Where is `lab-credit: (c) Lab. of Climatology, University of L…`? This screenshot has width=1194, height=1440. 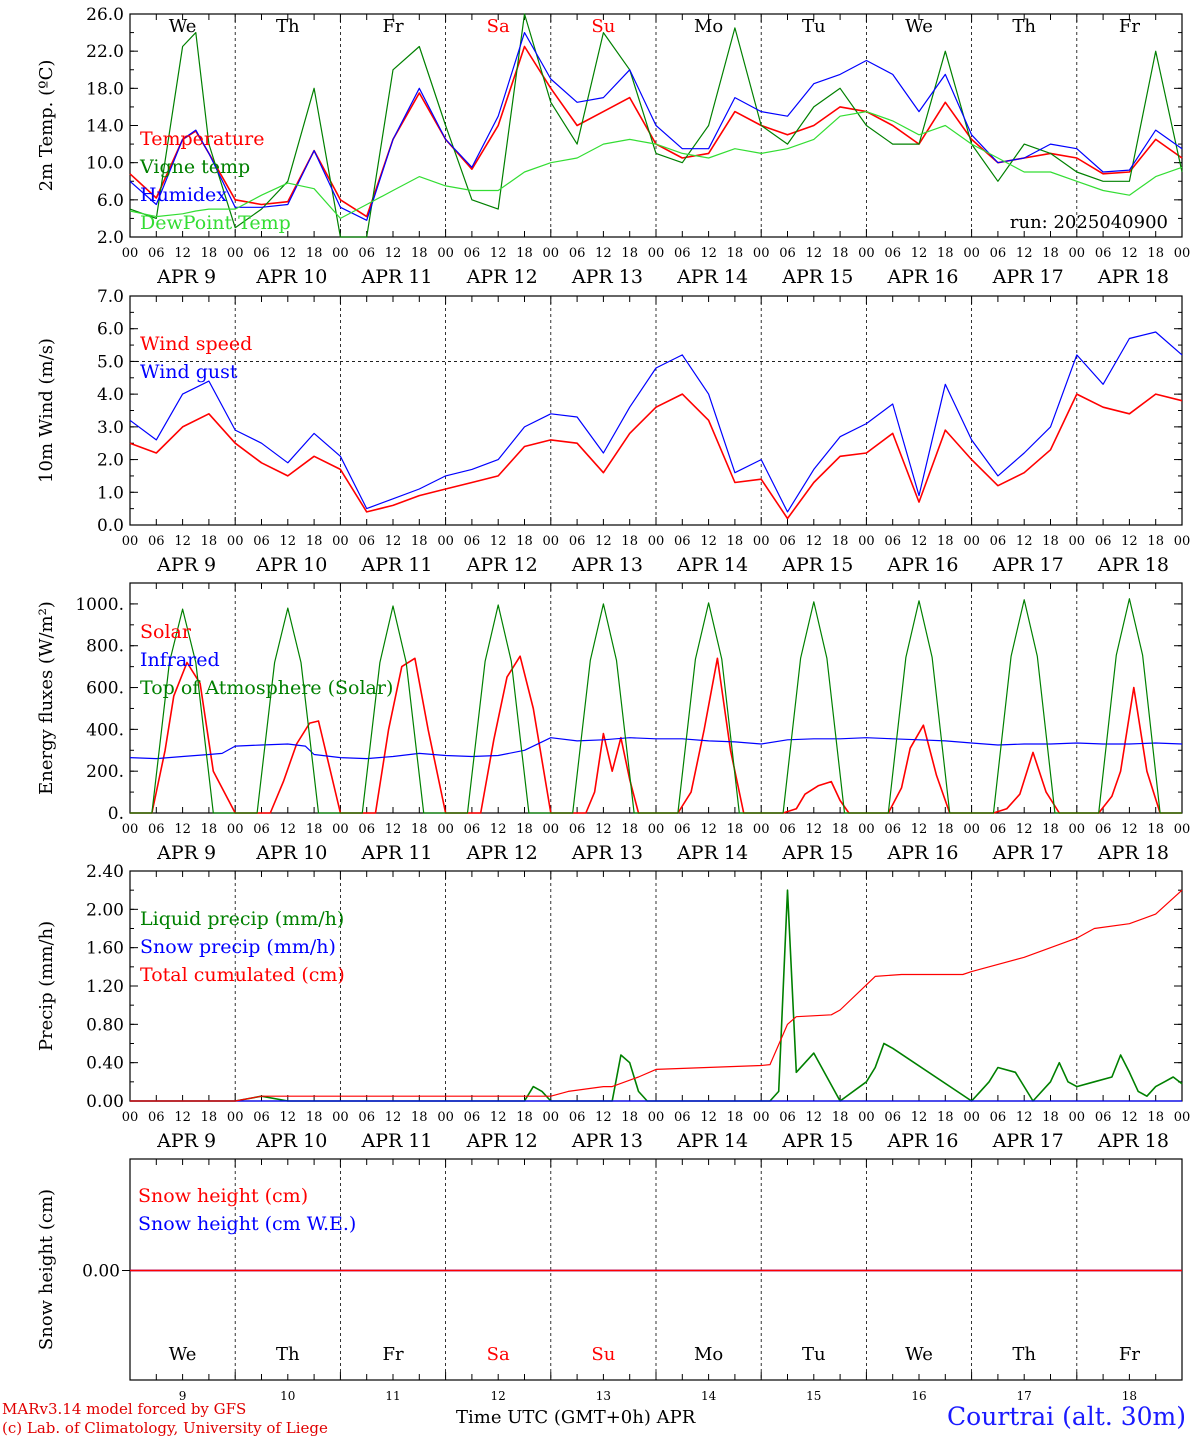
lab-credit: (c) Lab. of Climatology, University of L… is located at coordinates (165, 1428).